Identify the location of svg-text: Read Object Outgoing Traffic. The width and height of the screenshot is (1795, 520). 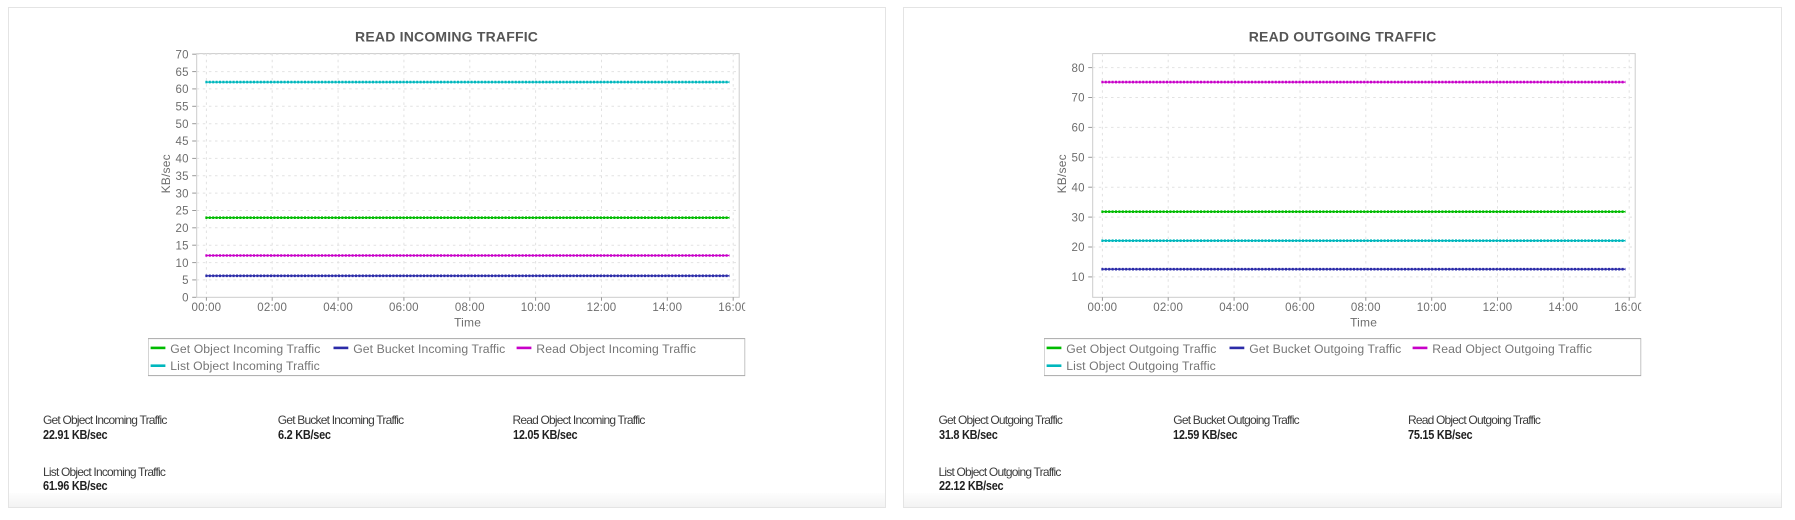
(1512, 349).